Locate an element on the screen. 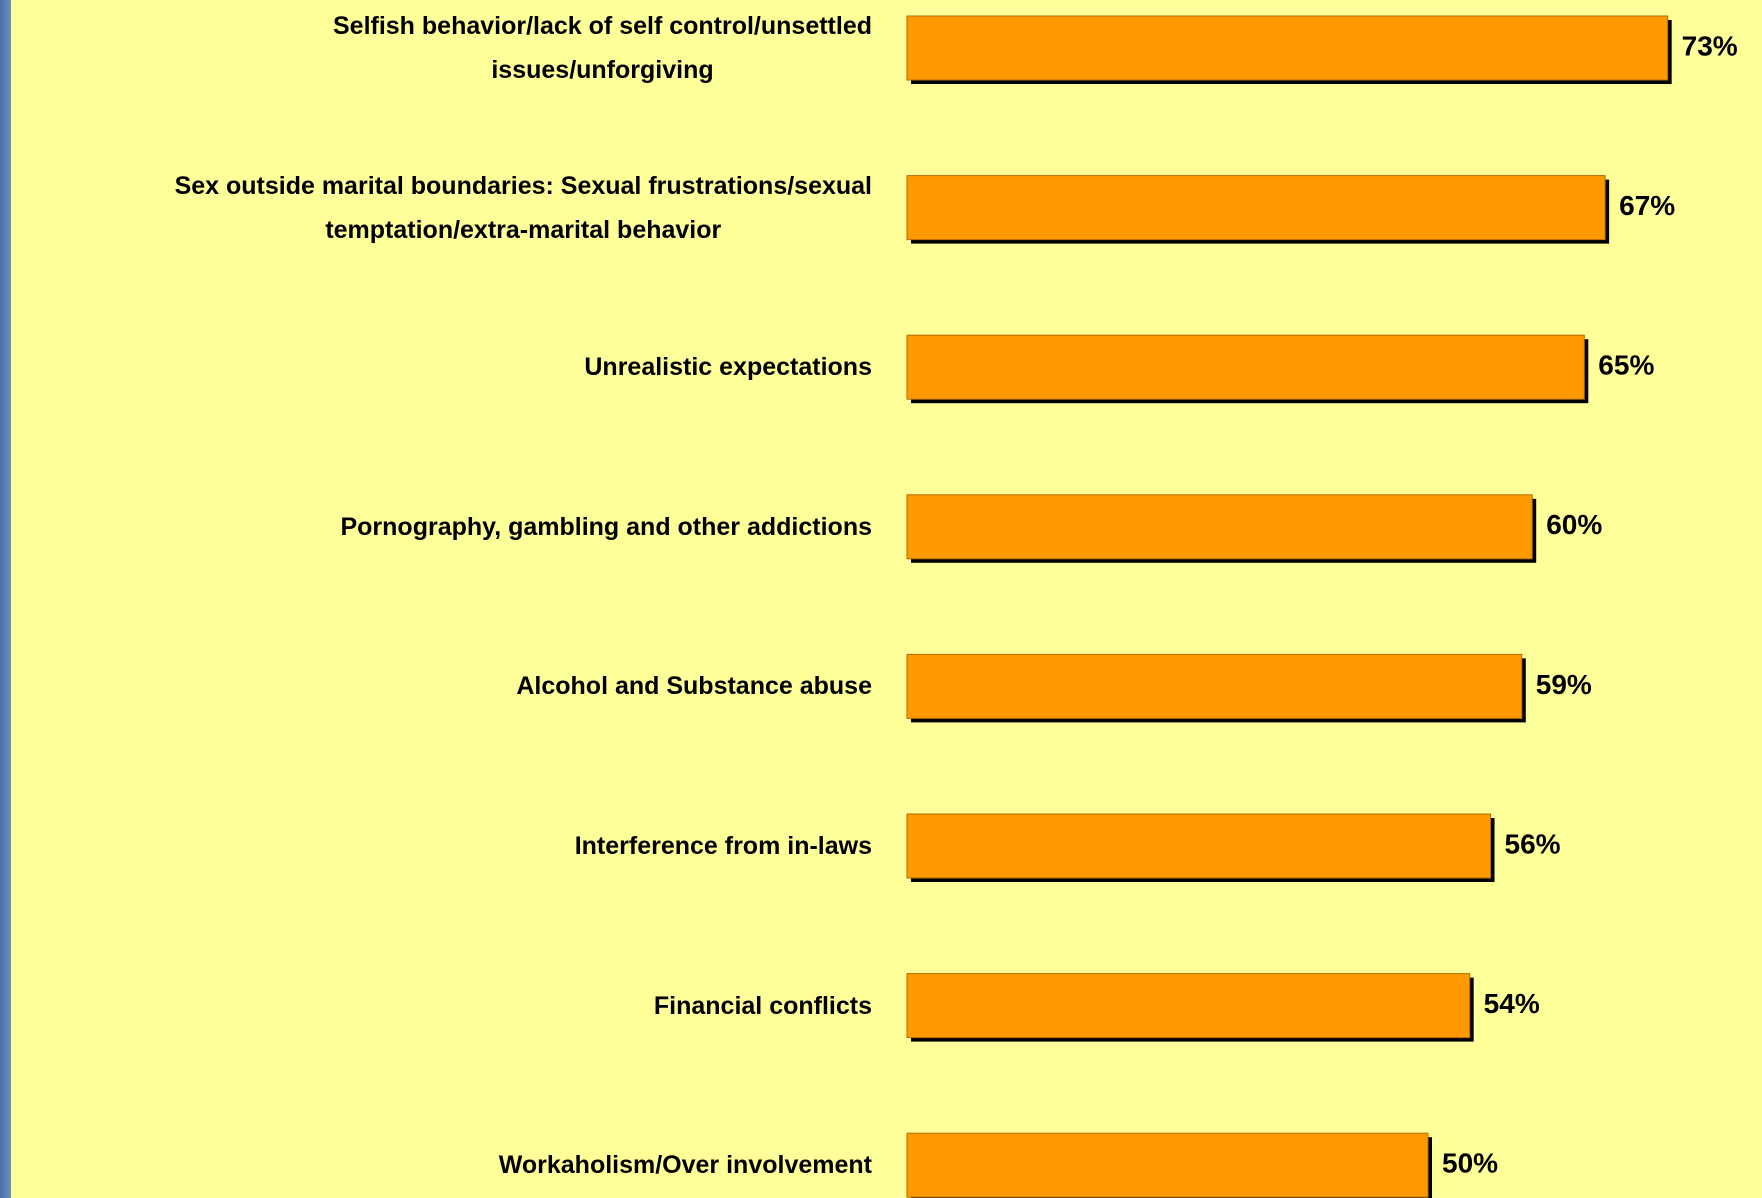  value-label: 67% is located at coordinates (1647, 205).